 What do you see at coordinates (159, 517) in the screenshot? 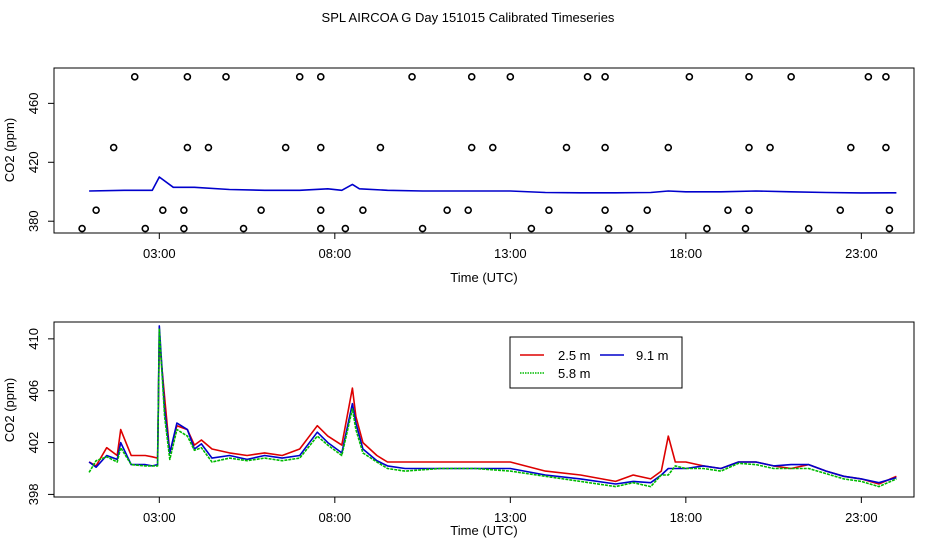
I see `bottom-x-tick-label: 03:00` at bounding box center [159, 517].